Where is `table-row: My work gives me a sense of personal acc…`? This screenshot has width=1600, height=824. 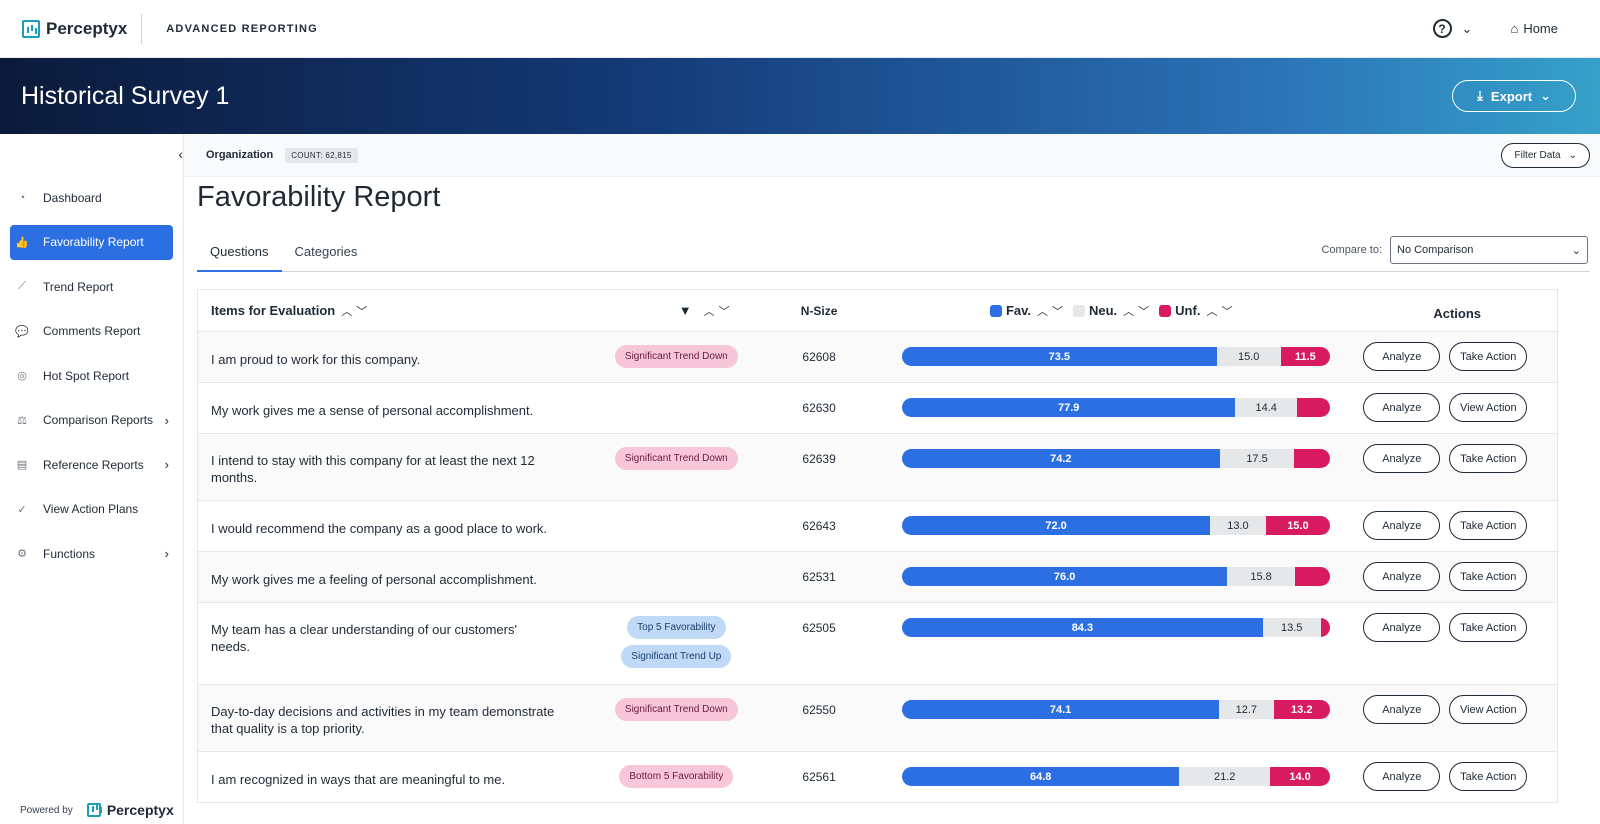
table-row: My work gives me a sense of personal acc… is located at coordinates (877, 408).